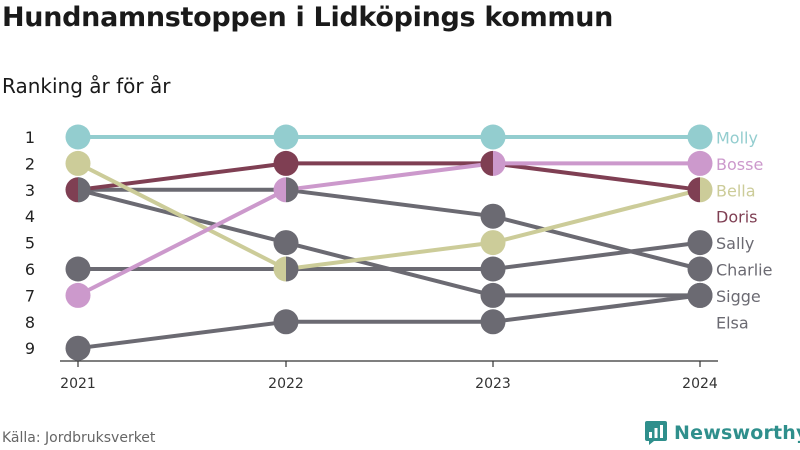 This screenshot has width=800, height=450. Describe the element at coordinates (493, 295) in the screenshot. I see `point-sigge-2023` at that location.